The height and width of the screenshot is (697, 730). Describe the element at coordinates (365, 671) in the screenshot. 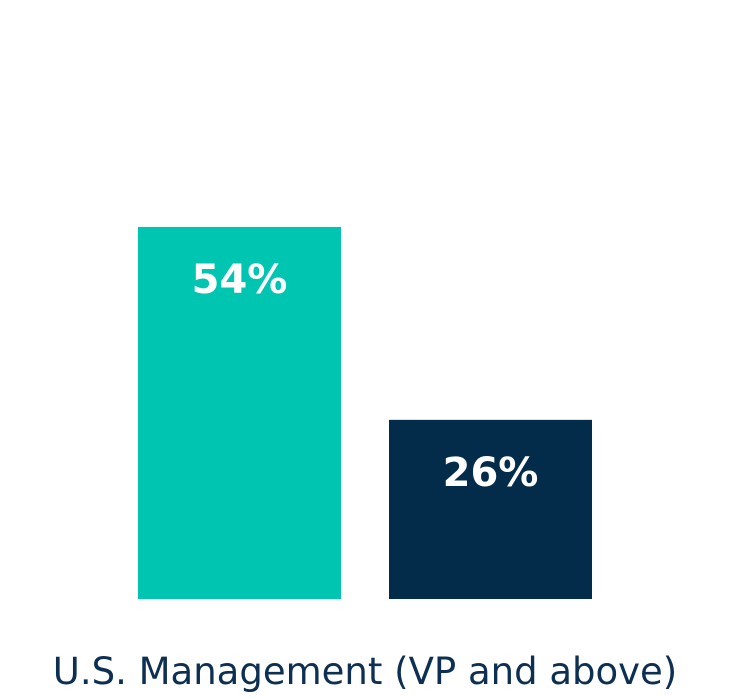

I see `category-label: U.S. Management (VP and above)` at that location.